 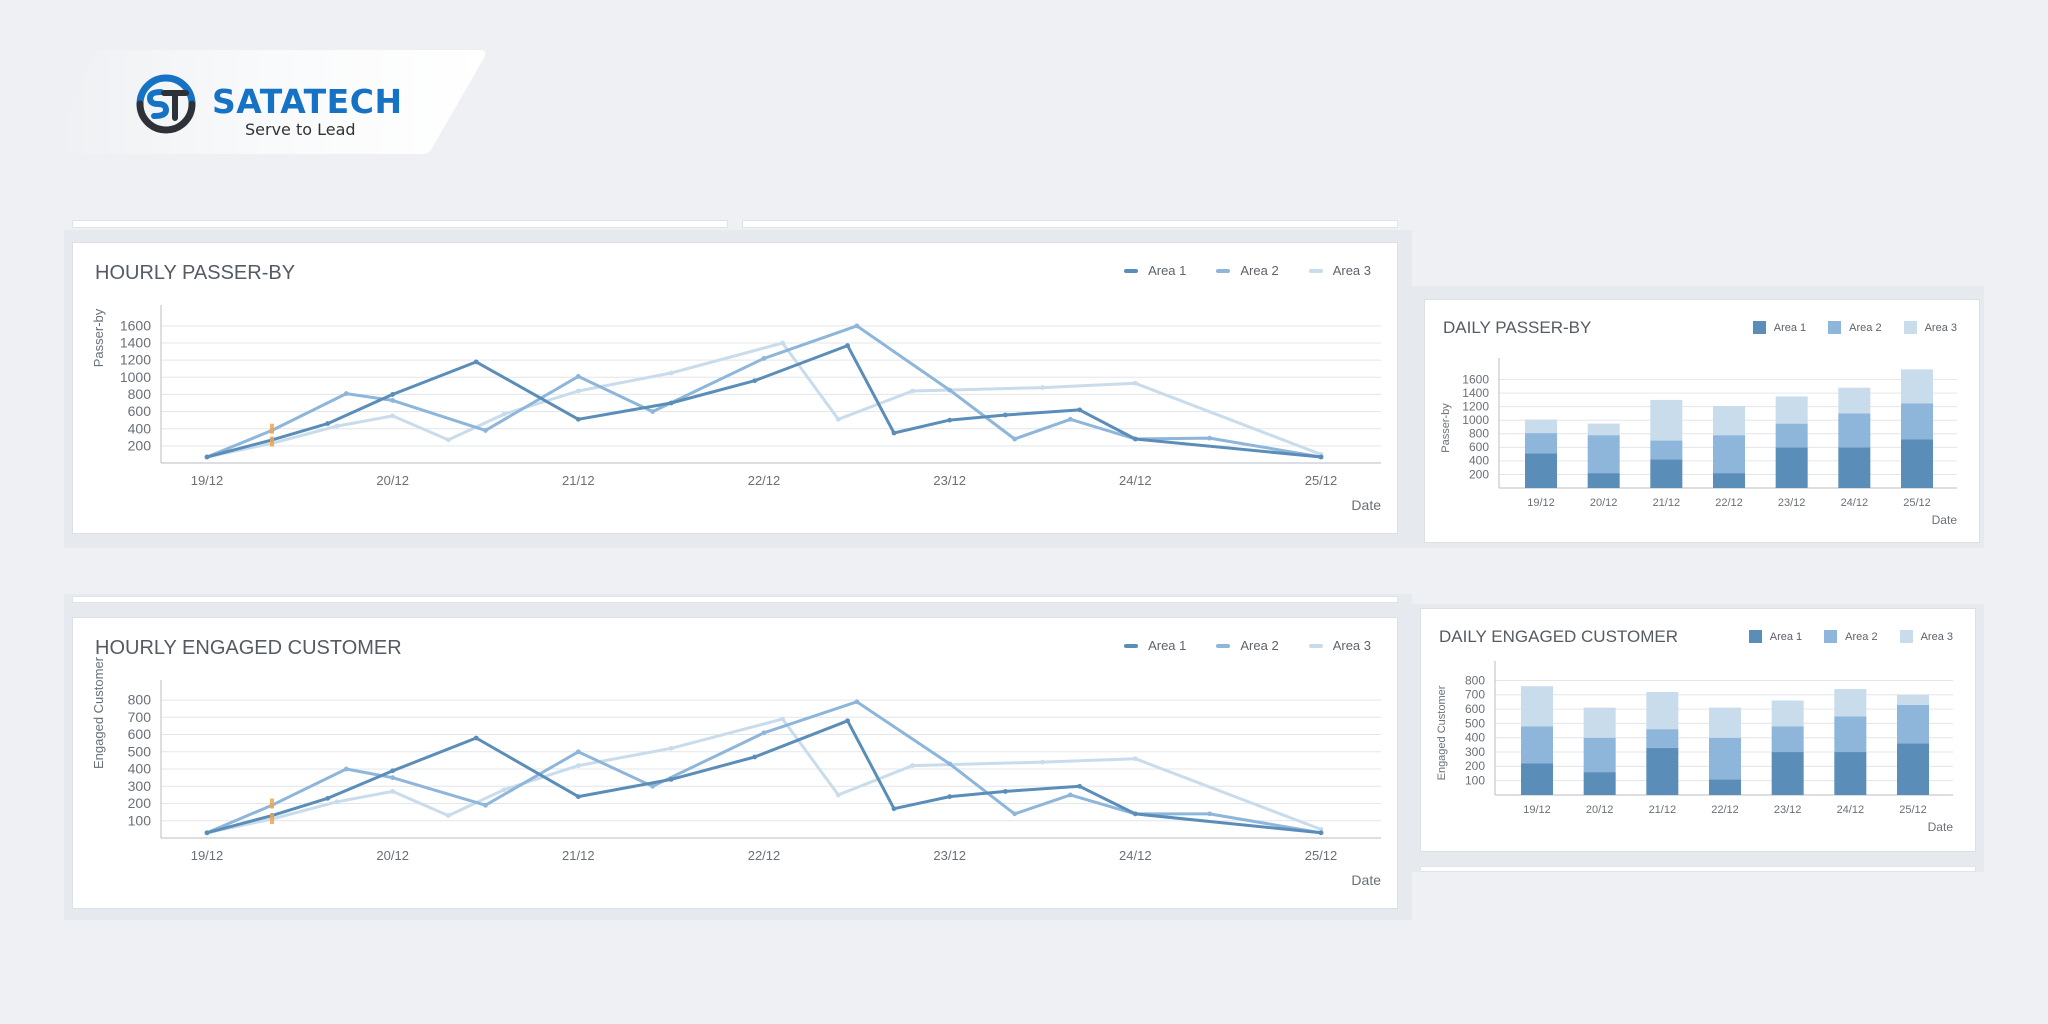 What do you see at coordinates (207, 855) in the screenshot?
I see `x-tick-label: 19/12` at bounding box center [207, 855].